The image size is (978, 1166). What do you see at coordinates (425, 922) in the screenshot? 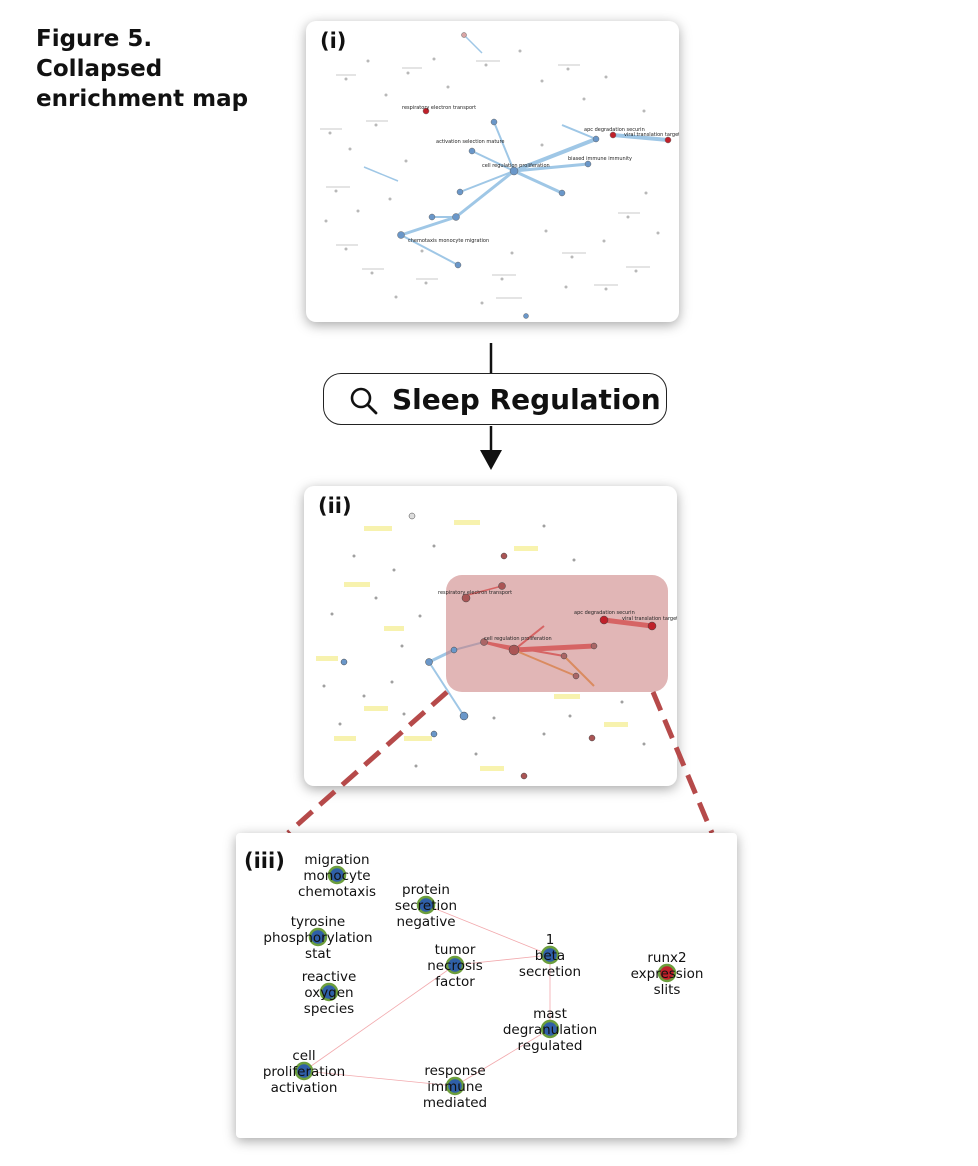
I see `node-label-line: negative` at bounding box center [425, 922].